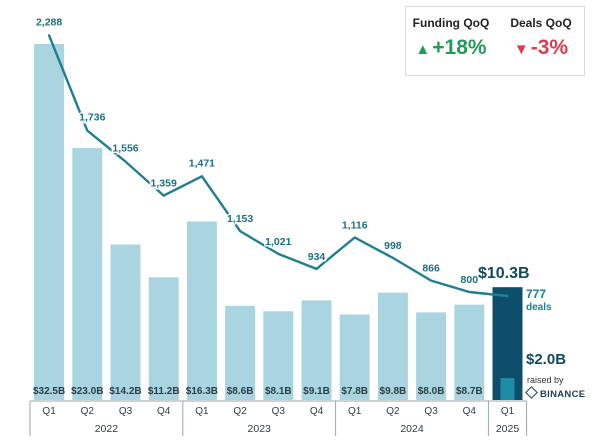 The width and height of the screenshot is (597, 443). I want to click on latest-deals-callout: 777, so click(536, 294).